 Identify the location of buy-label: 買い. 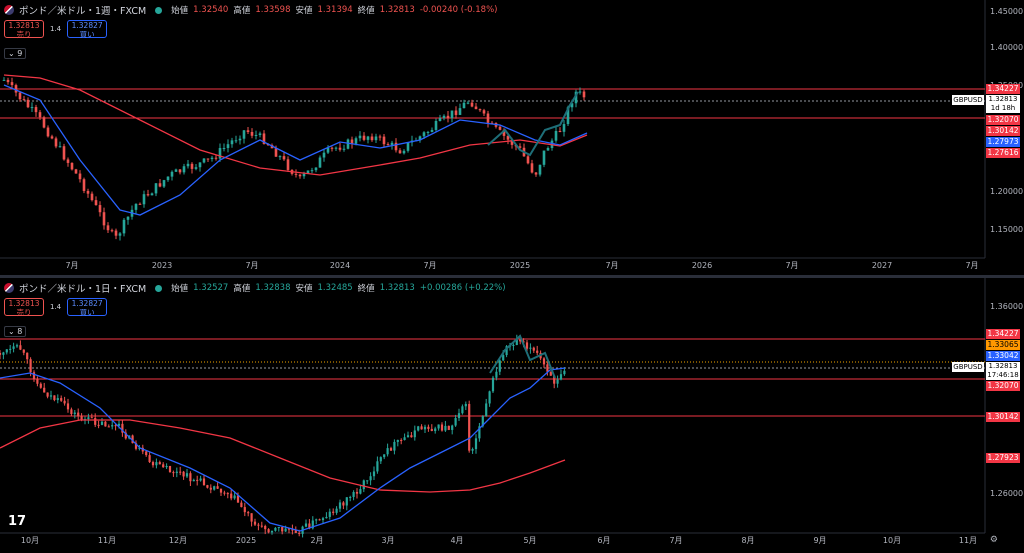
(87, 313).